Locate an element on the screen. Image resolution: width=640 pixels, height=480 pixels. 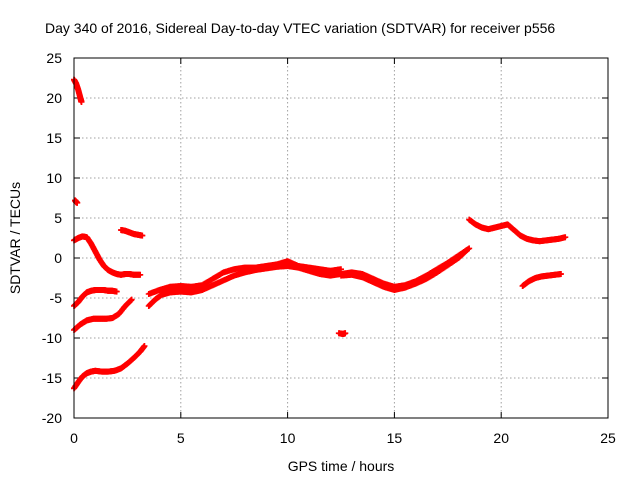
series-arc-main-left is located at coordinates (309, 277).